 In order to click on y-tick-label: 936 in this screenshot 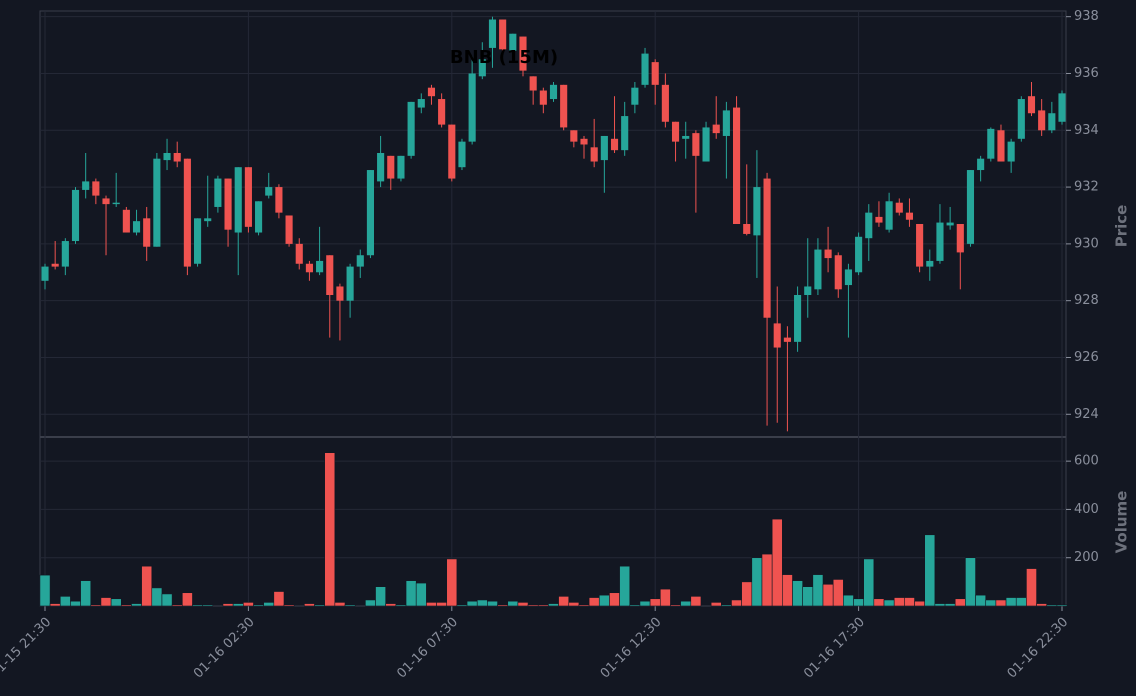, I will do `click(1086, 73)`.